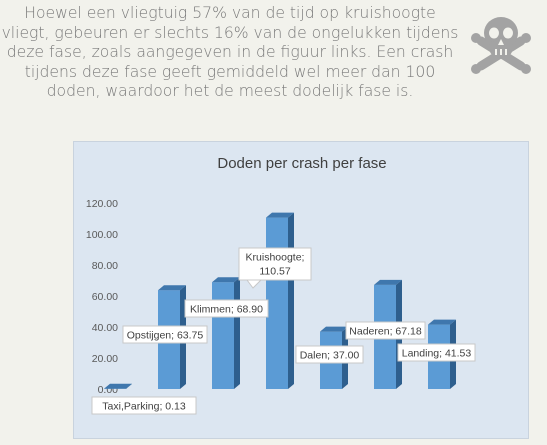 Image resolution: width=547 pixels, height=445 pixels. I want to click on data-label: Naderen; 67.18, so click(385, 330).